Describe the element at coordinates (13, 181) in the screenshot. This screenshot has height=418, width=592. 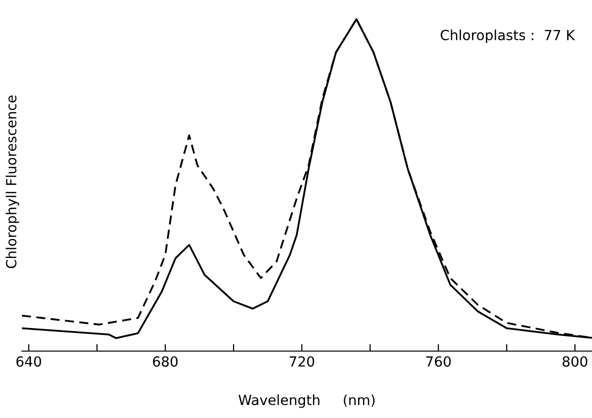
I see `y-axis-title: Chlorophyll Fluorescence` at that location.